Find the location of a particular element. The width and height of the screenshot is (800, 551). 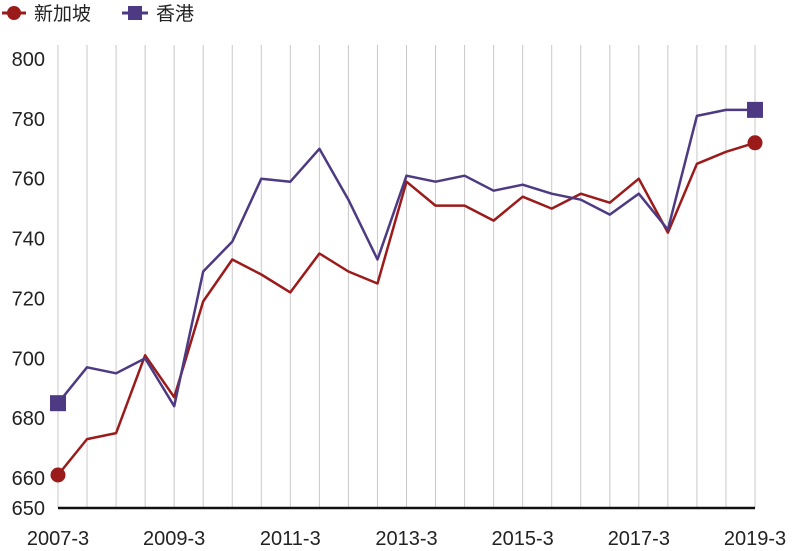

y-tick-label: 740 is located at coordinates (28, 240).